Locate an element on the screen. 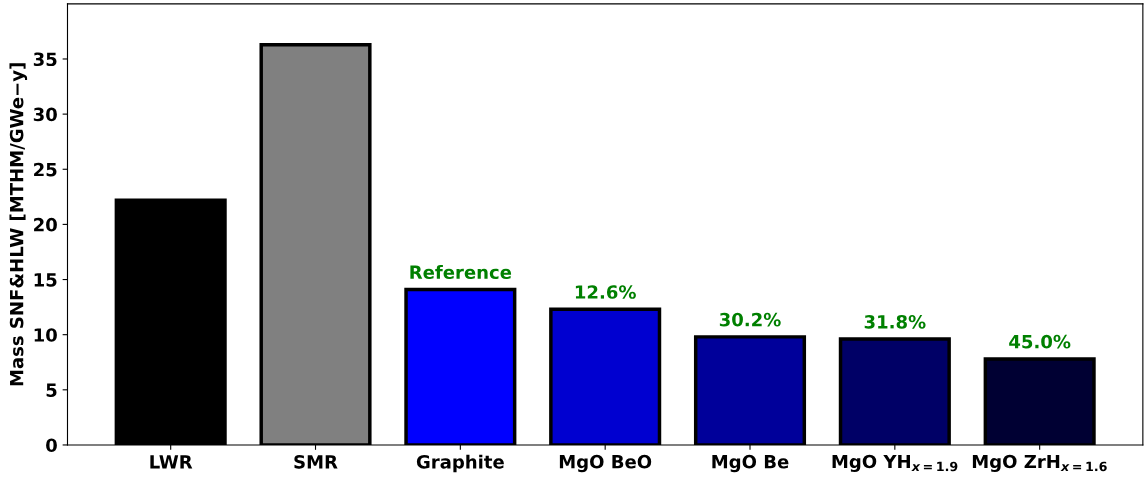 The image size is (1144, 480). y-tick-label: 0 is located at coordinates (51, 445).